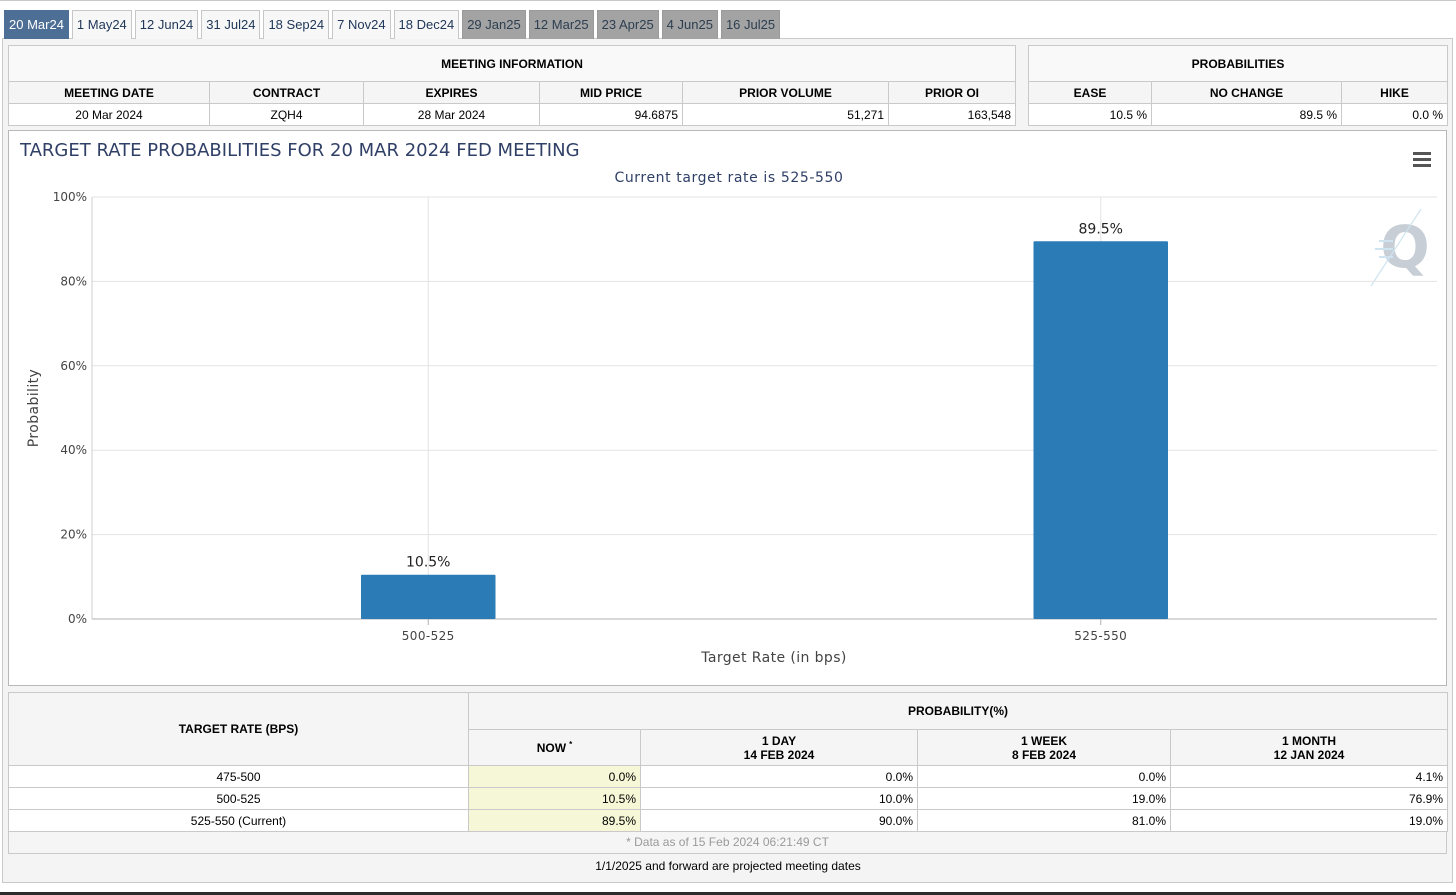  I want to click on probability-cell: 4.1%, so click(1309, 776).